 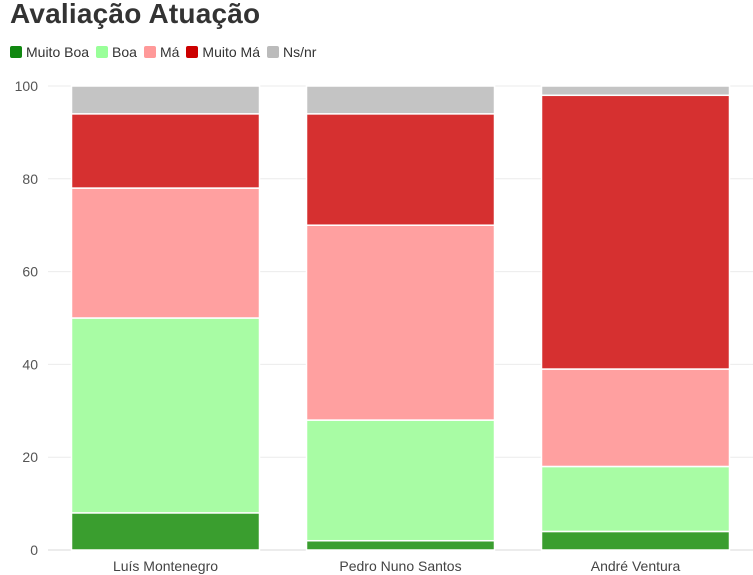 I want to click on bar-andre-ventura-boa, so click(x=635, y=499).